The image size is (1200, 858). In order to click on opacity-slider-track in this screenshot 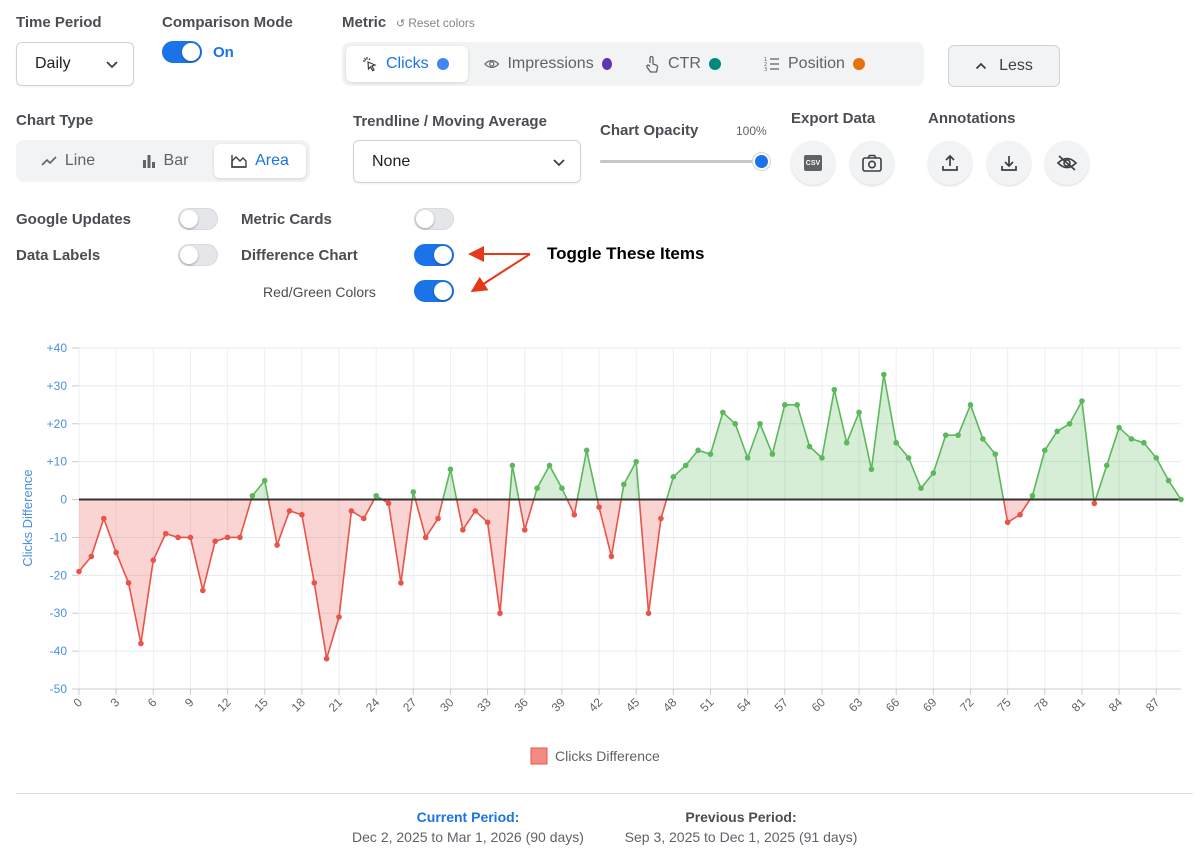, I will do `click(685, 161)`.